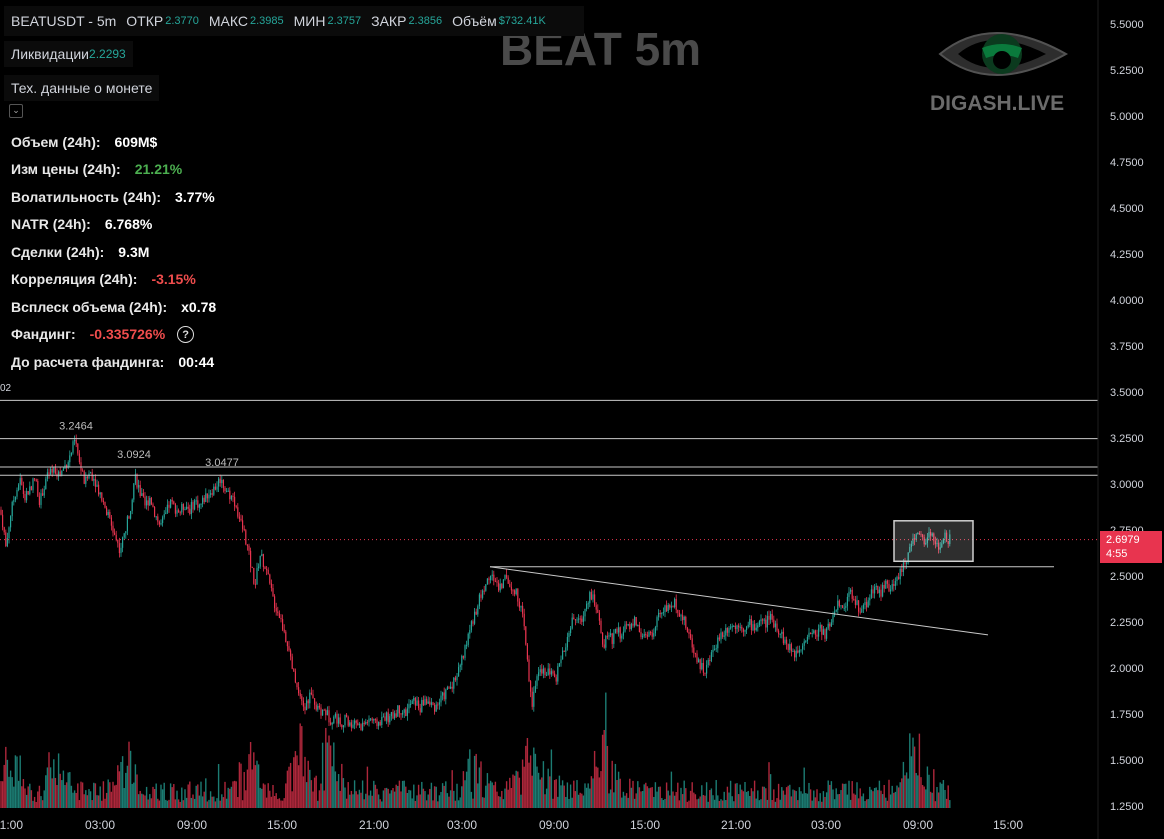 This screenshot has height=839, width=1164. What do you see at coordinates (1127, 25) in the screenshot?
I see `y-tick-label: 5.5000` at bounding box center [1127, 25].